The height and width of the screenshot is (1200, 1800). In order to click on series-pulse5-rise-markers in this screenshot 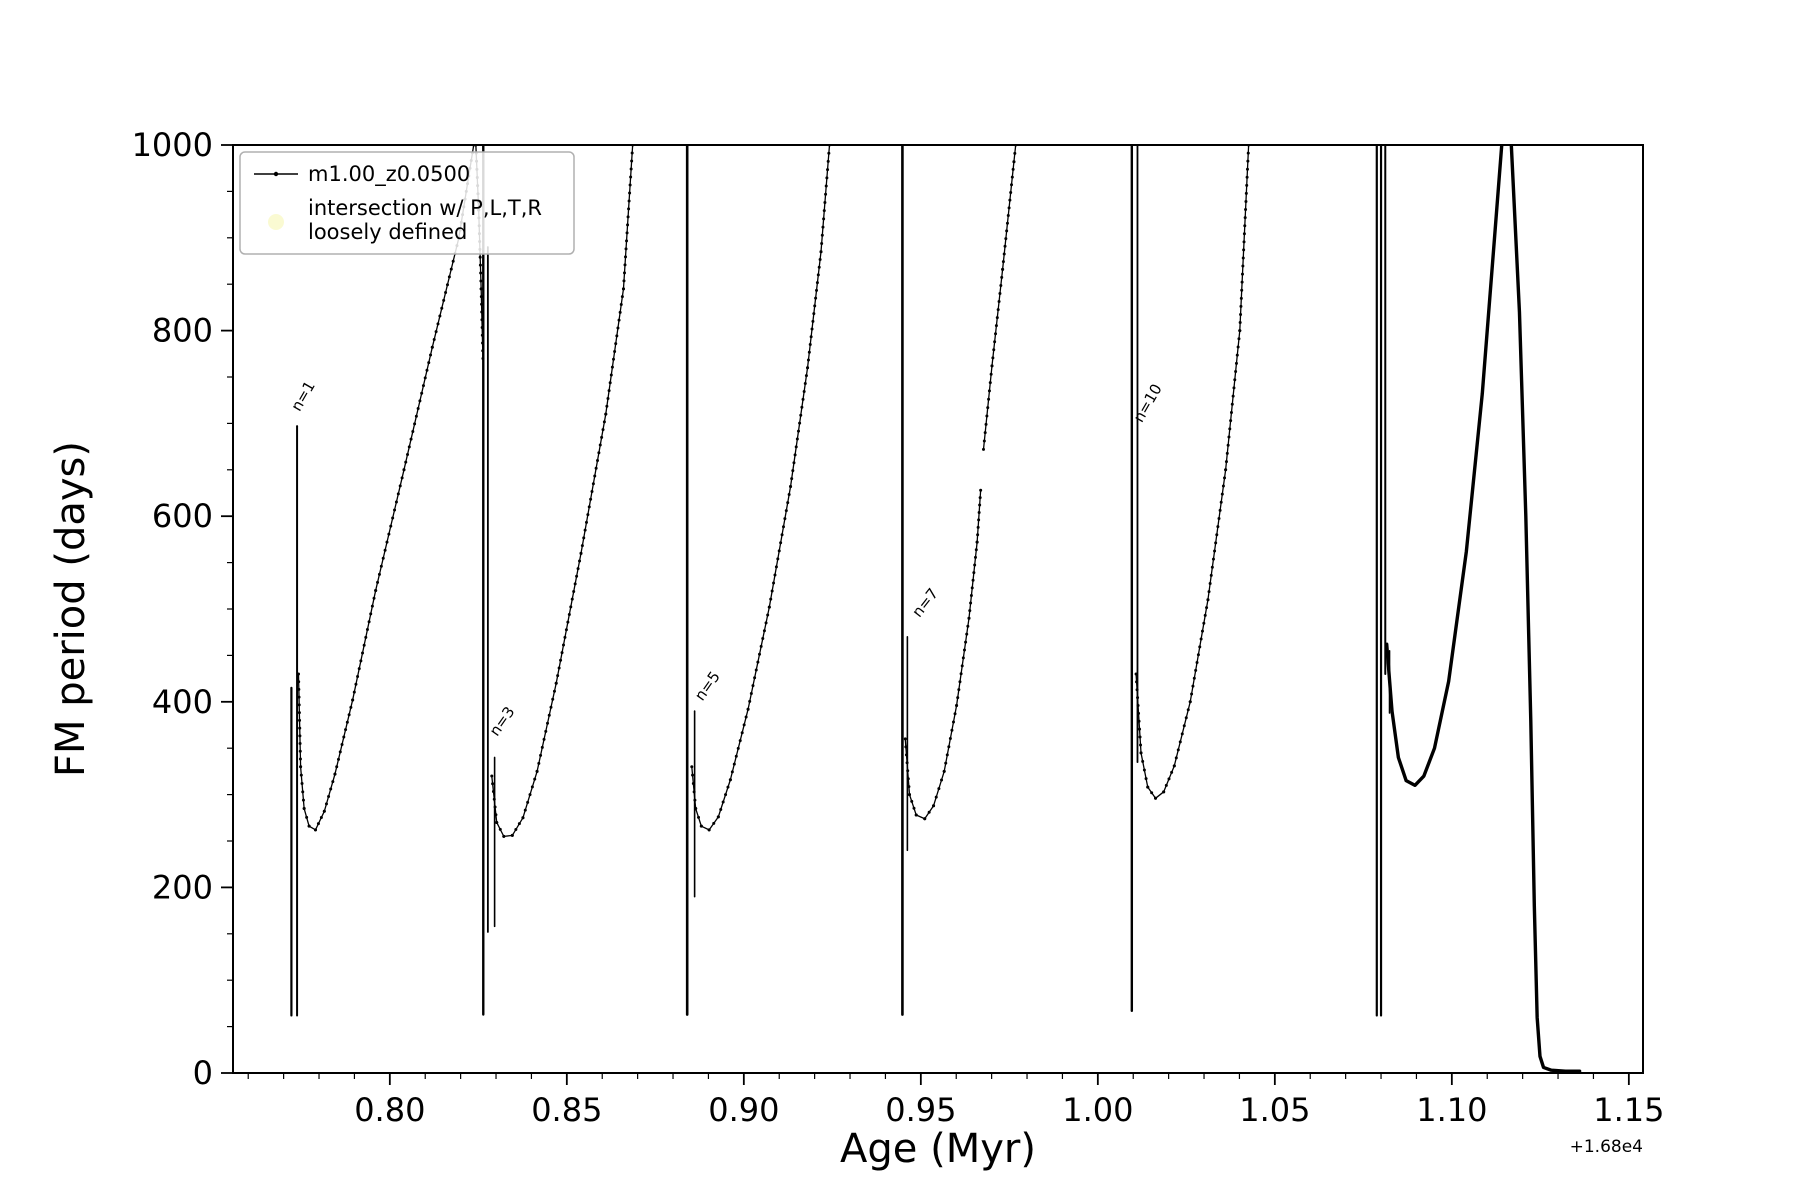, I will do `click(1192, 472)`.